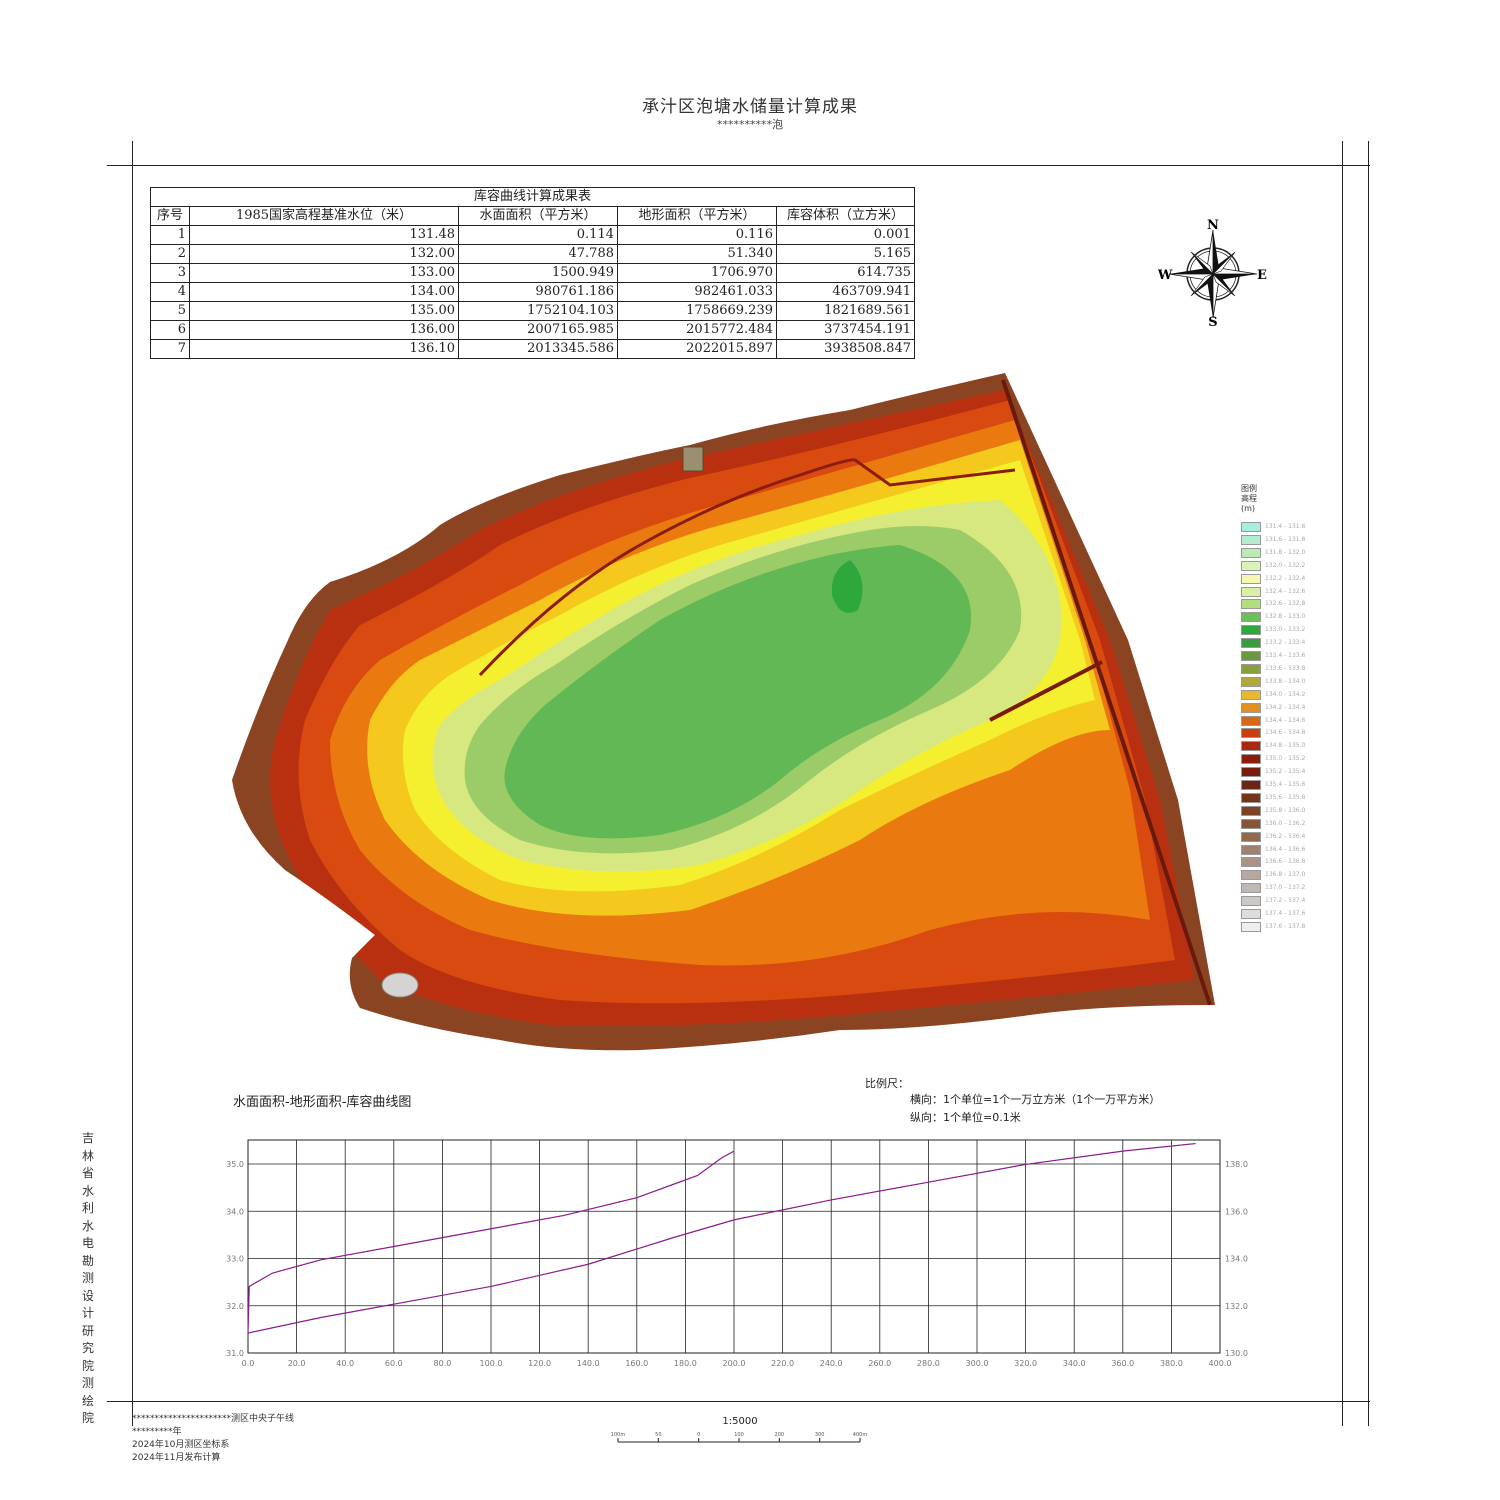 The height and width of the screenshot is (1500, 1500). Describe the element at coordinates (176, 1458) in the screenshot. I see `footer-line-4: 2024年11月发布计算` at that location.